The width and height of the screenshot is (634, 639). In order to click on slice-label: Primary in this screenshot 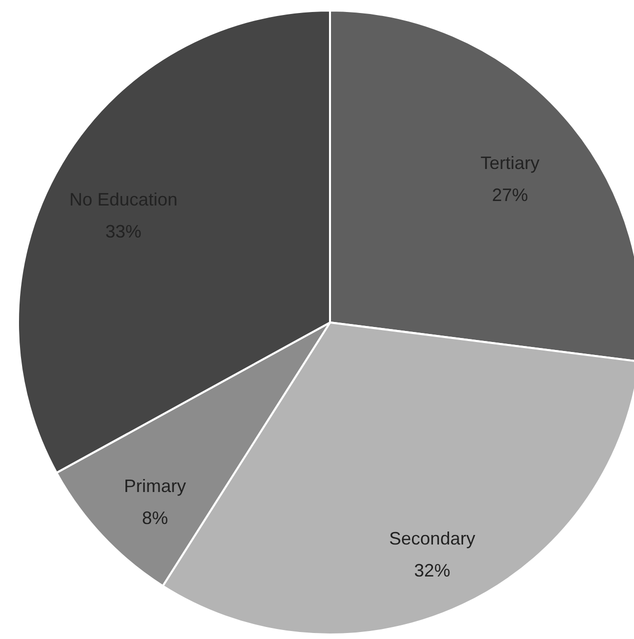, I will do `click(155, 486)`.